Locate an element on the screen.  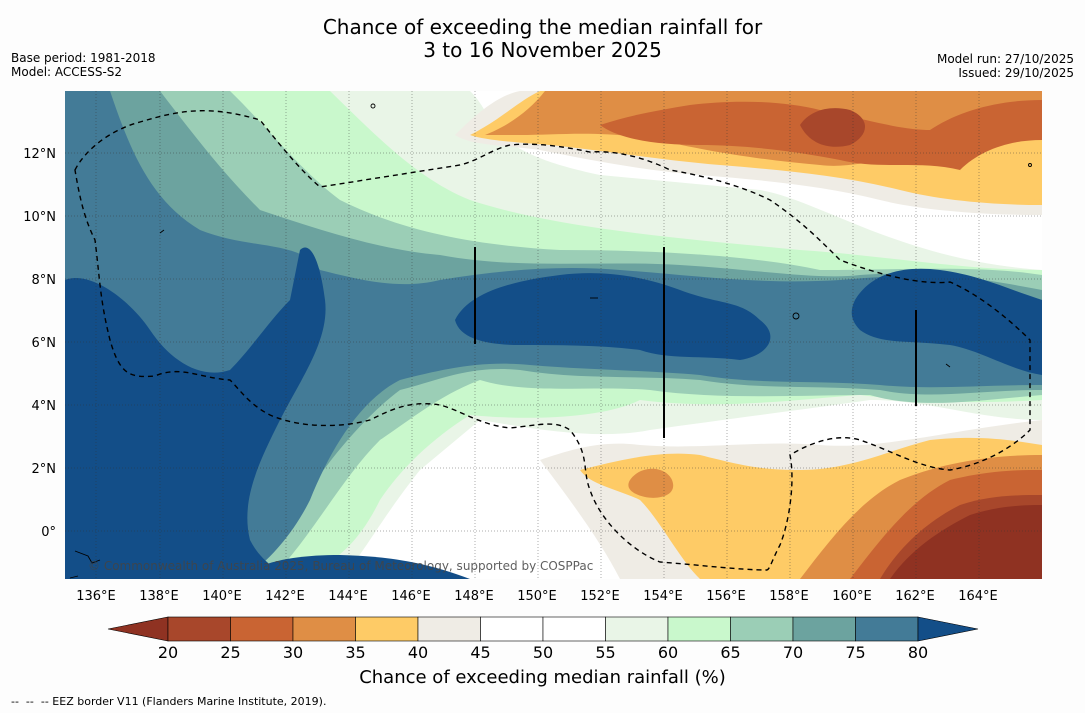
latitude-axis: 12°N 10°N 8°N 6°N 4°N 2°N 0° is located at coordinates (39, 343).